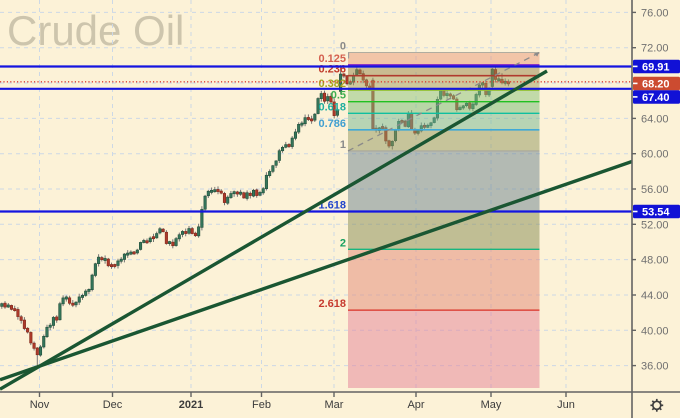 This screenshot has height=418, width=680. What do you see at coordinates (656, 68) in the screenshot?
I see `svg-text: 69.91` at bounding box center [656, 68].